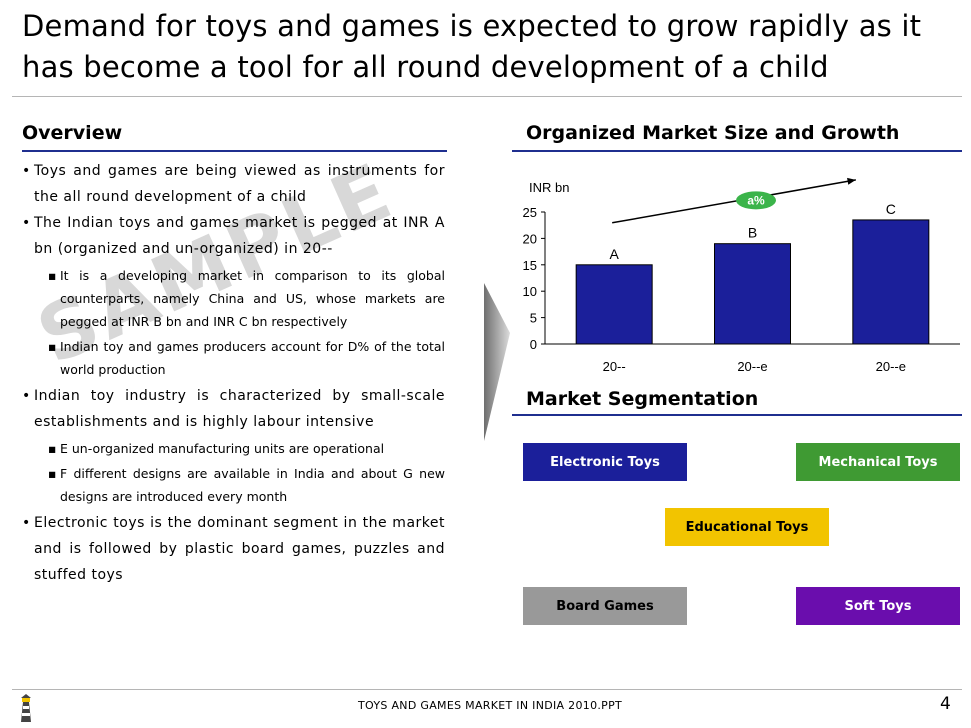 The height and width of the screenshot is (728, 971). What do you see at coordinates (713, 133) in the screenshot?
I see `chart-heading: Organized Market Size and Growth` at bounding box center [713, 133].